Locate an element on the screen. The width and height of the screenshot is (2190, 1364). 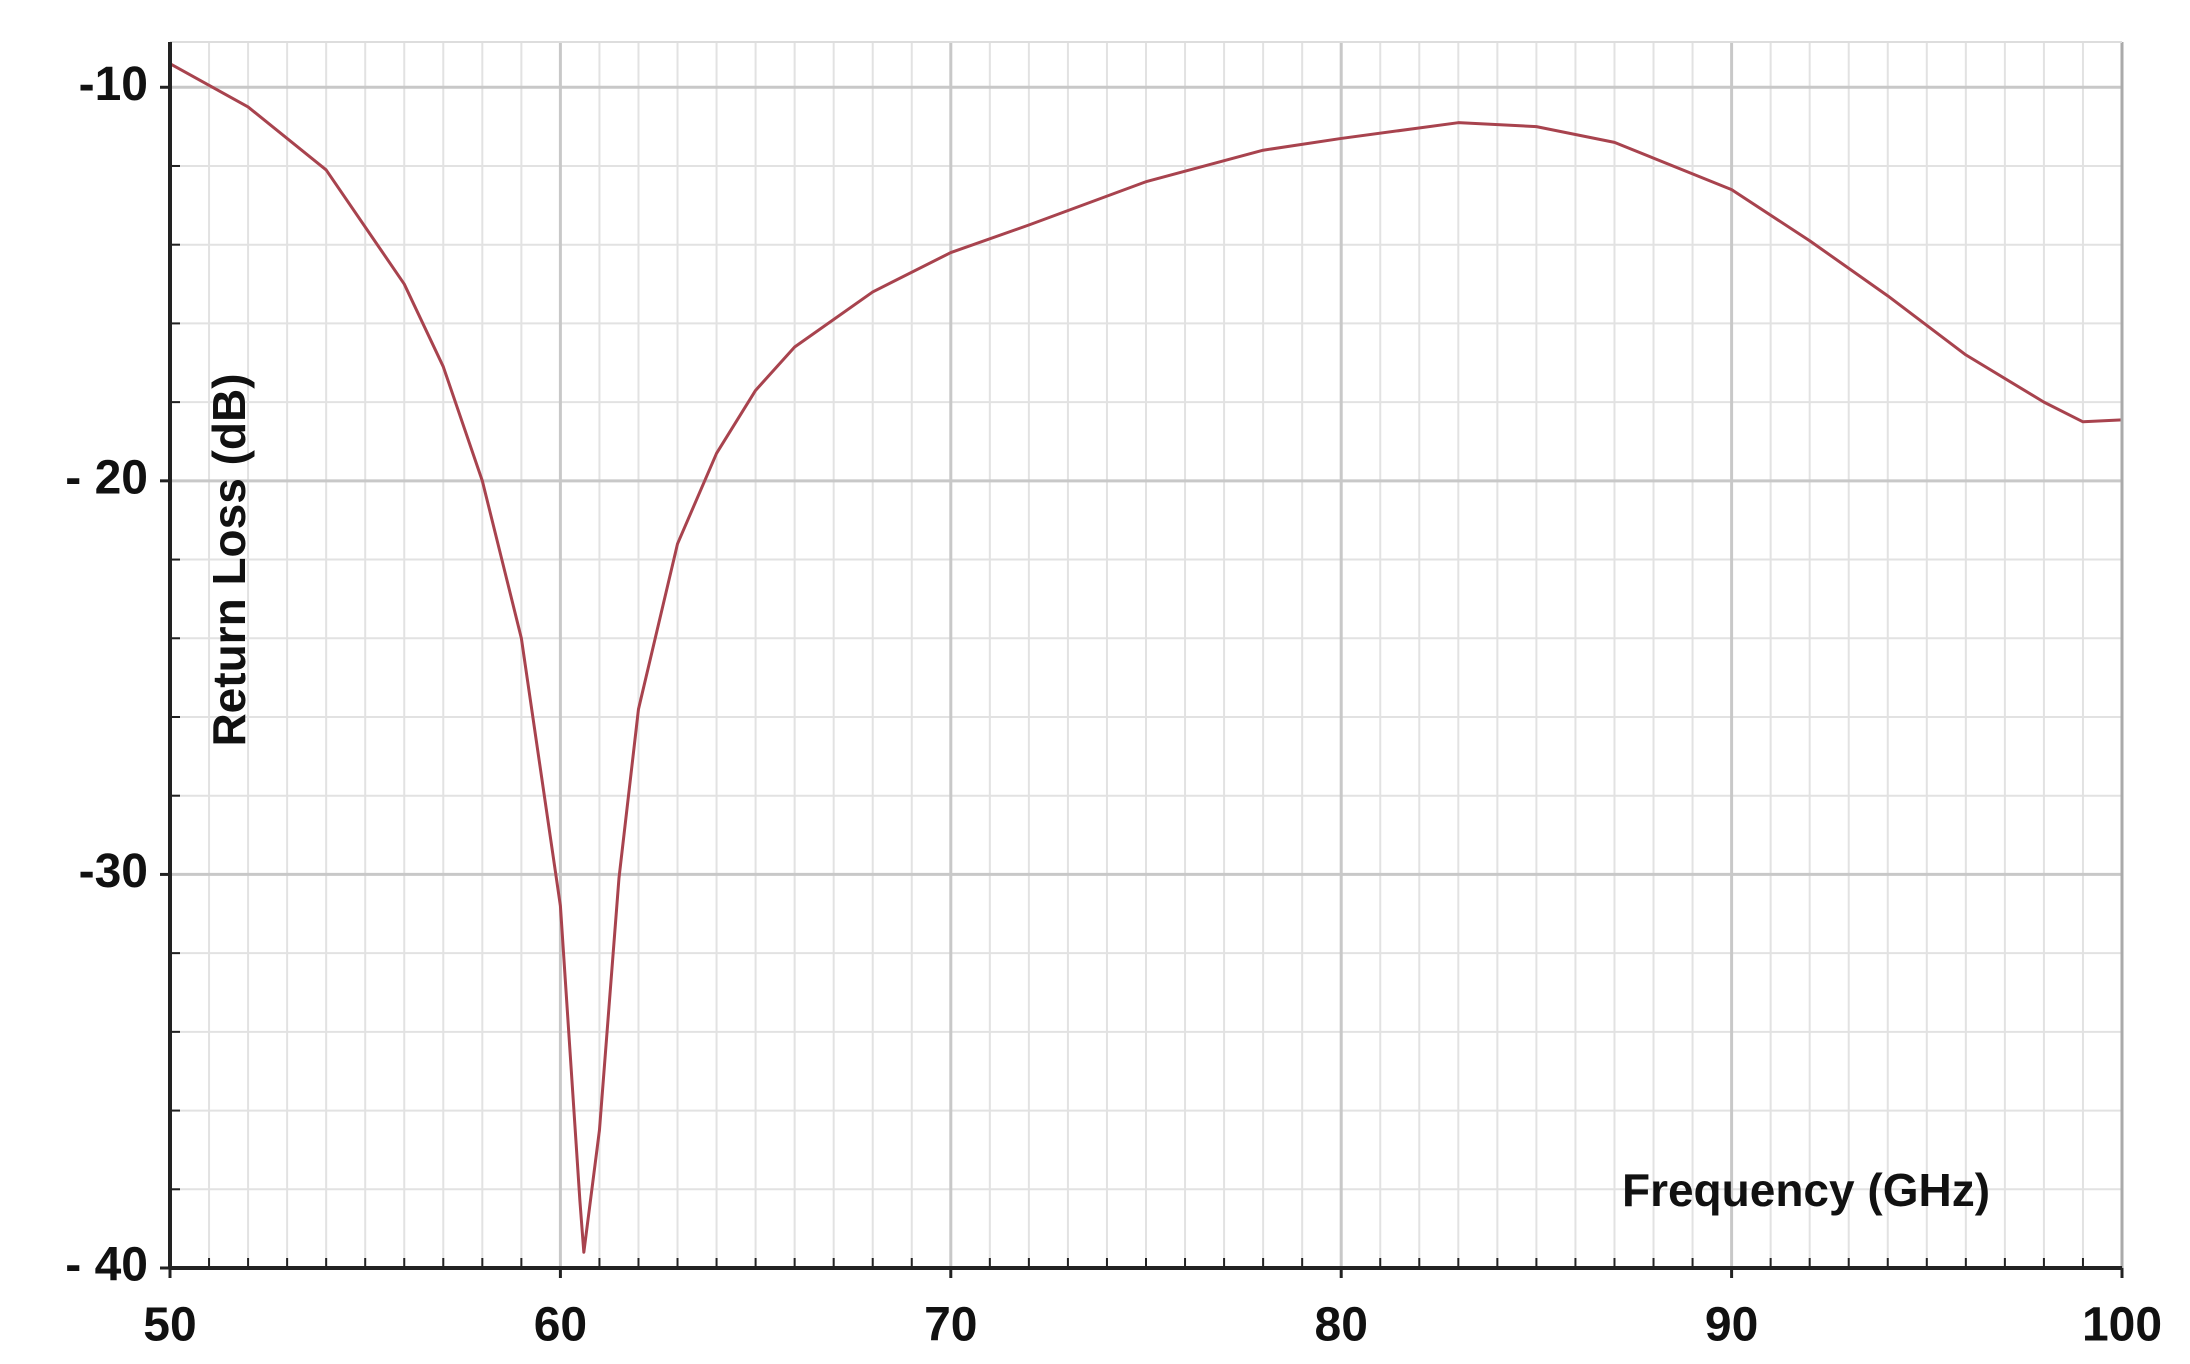
x-tick-label: 90 is located at coordinates (1731, 1325).